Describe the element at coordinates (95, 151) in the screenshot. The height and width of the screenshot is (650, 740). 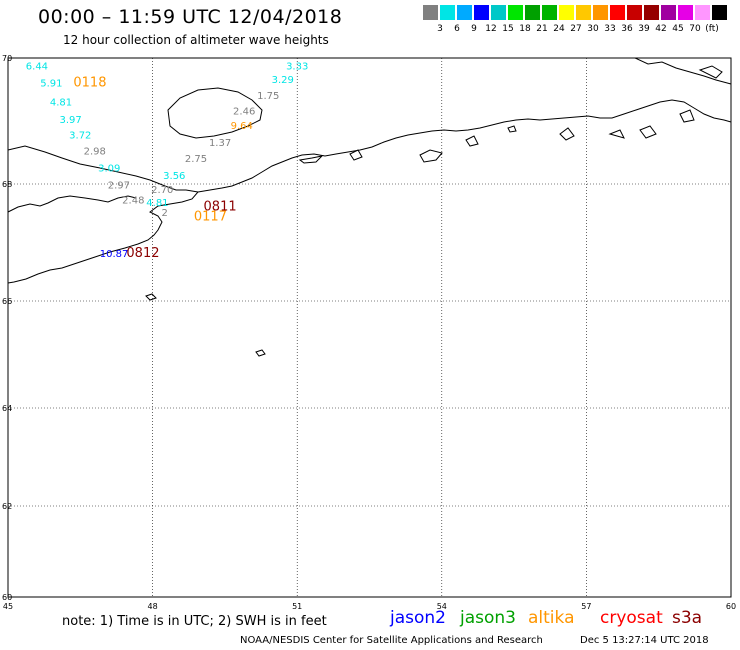
I see `swh-value: 2.98` at that location.